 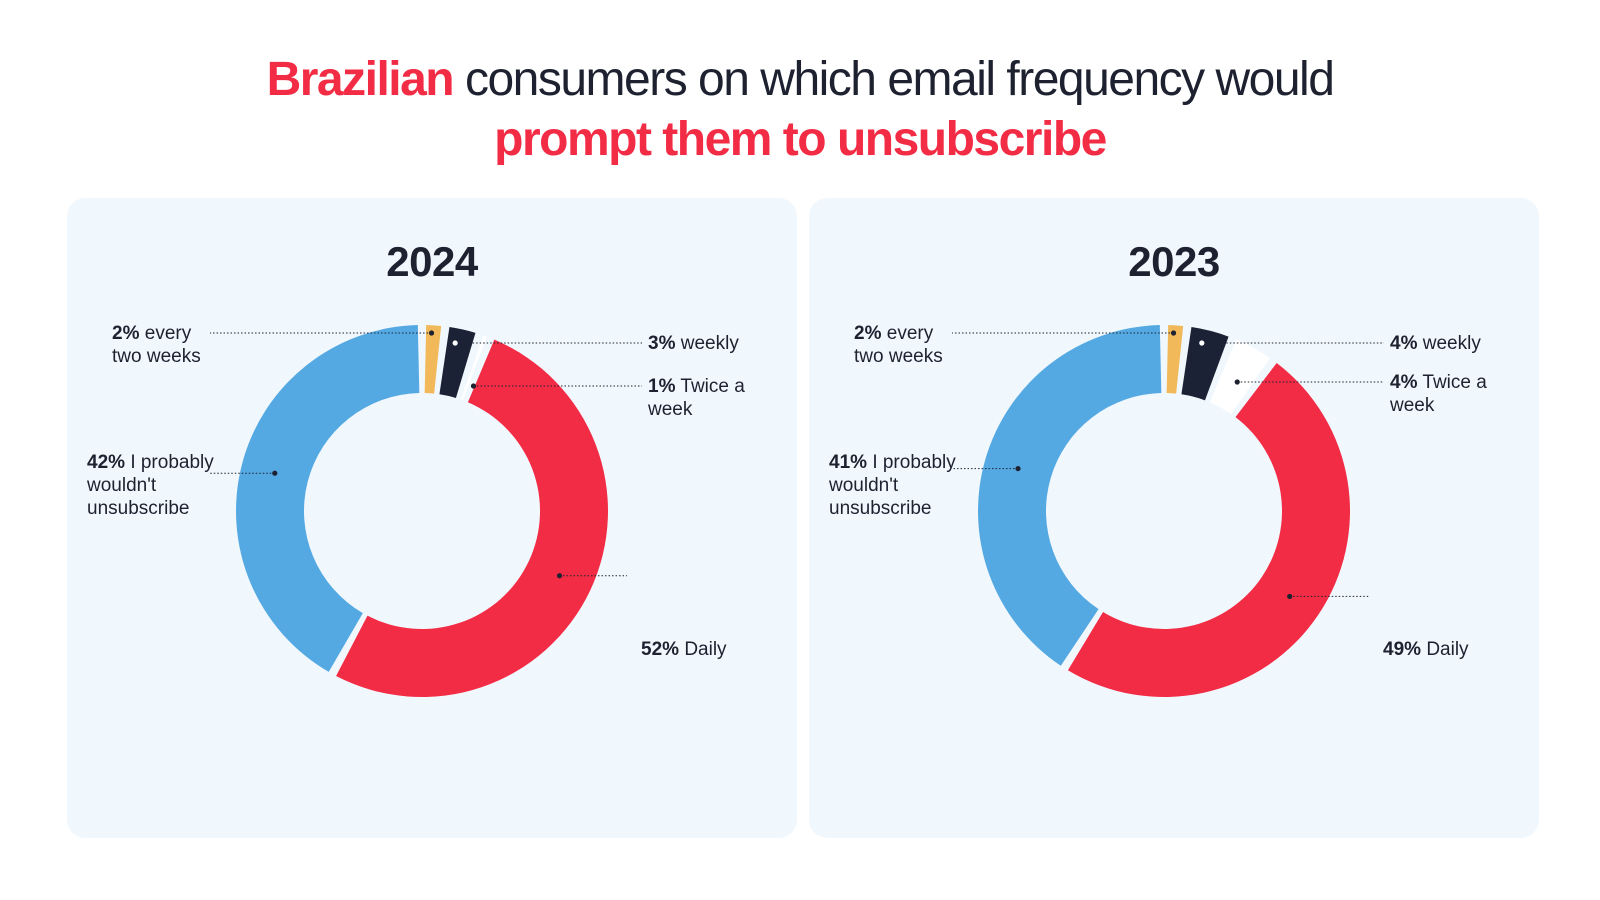 What do you see at coordinates (894, 79) in the screenshot?
I see `title-rest-1: consumers on which email frequency would` at bounding box center [894, 79].